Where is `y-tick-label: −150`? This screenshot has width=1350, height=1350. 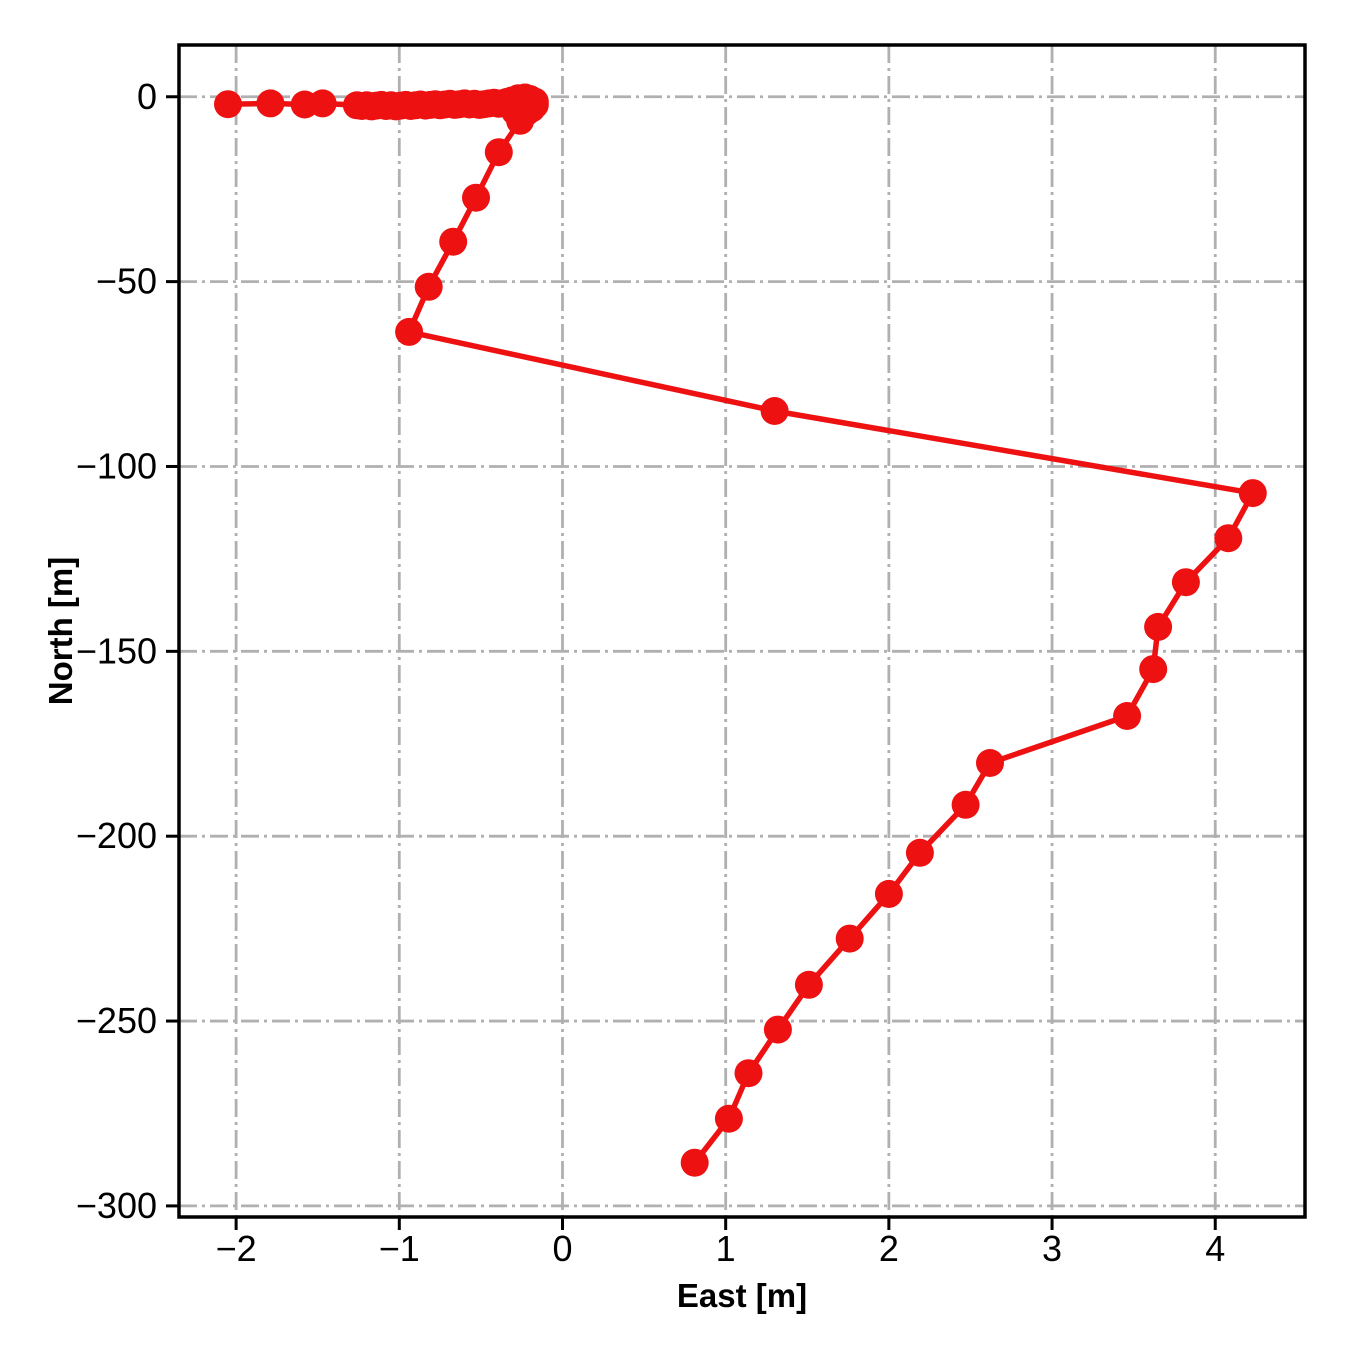
y-tick-label: −150 is located at coordinates (116, 650).